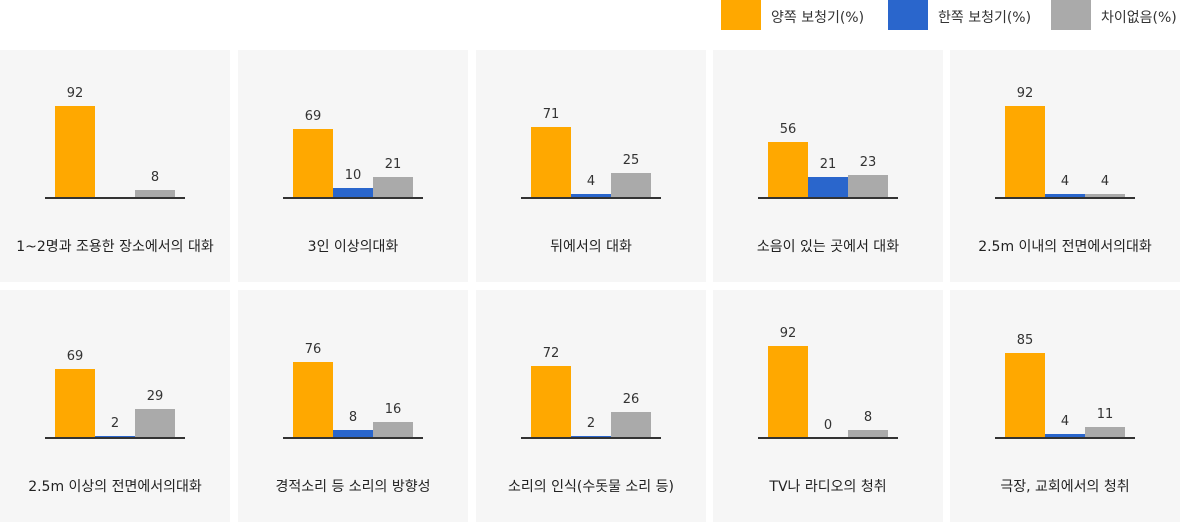 The image size is (1181, 523). I want to click on bar-value-label: 16, so click(393, 409).